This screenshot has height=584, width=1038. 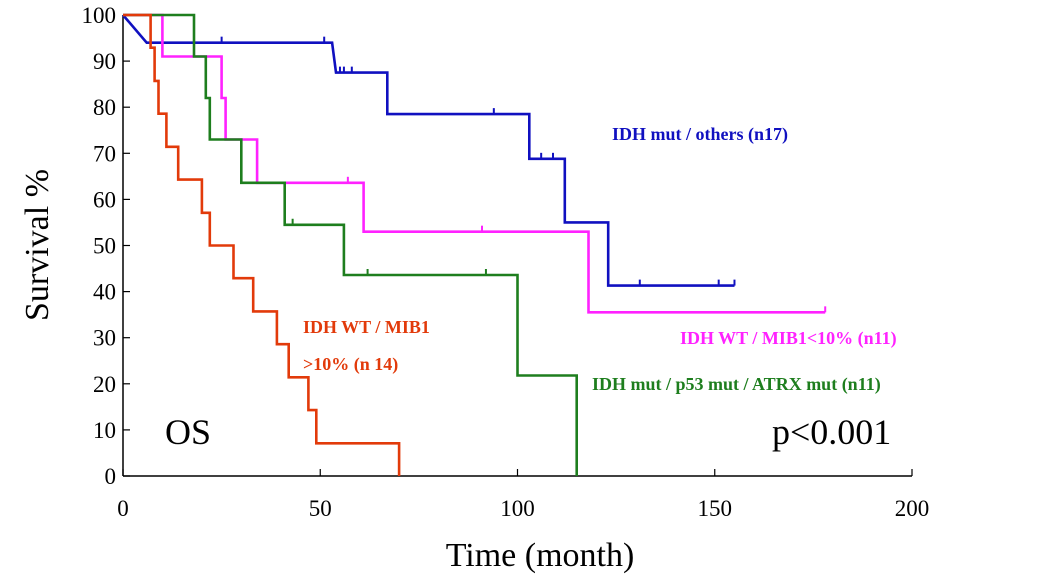 What do you see at coordinates (104, 199) in the screenshot?
I see `y-tick-label: 60` at bounding box center [104, 199].